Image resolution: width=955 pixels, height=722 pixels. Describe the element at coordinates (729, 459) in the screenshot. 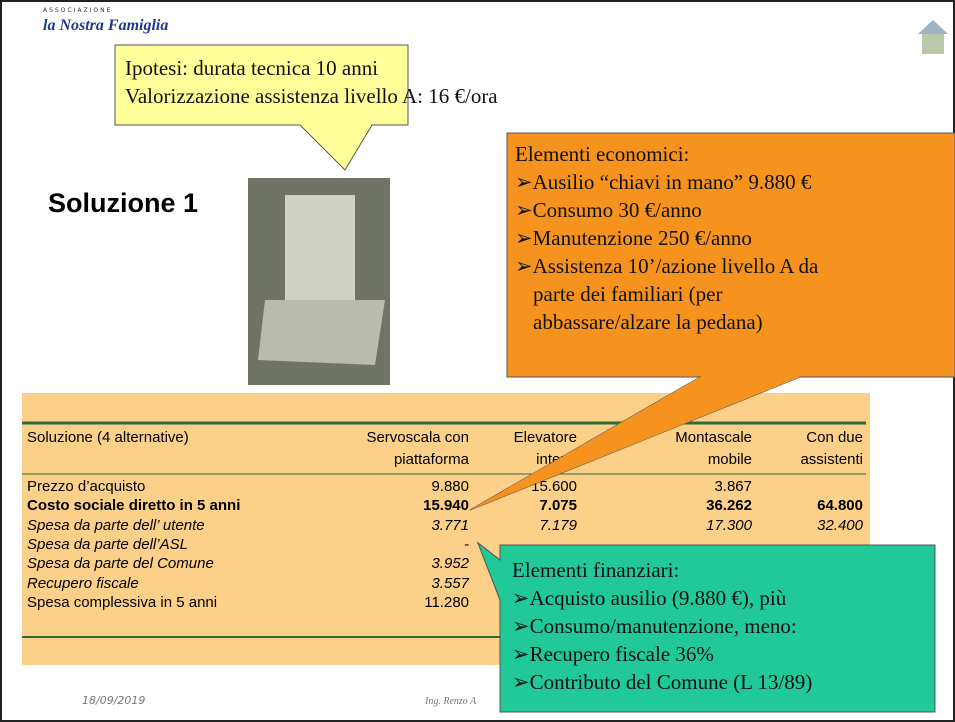

I see `header-cell: mobile` at that location.